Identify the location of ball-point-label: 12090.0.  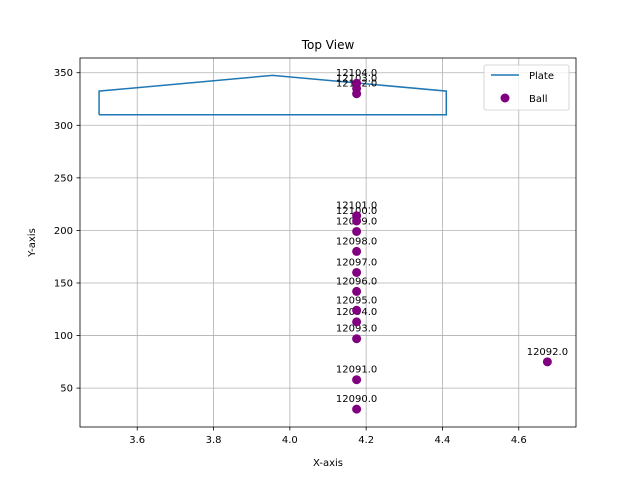
(356, 399).